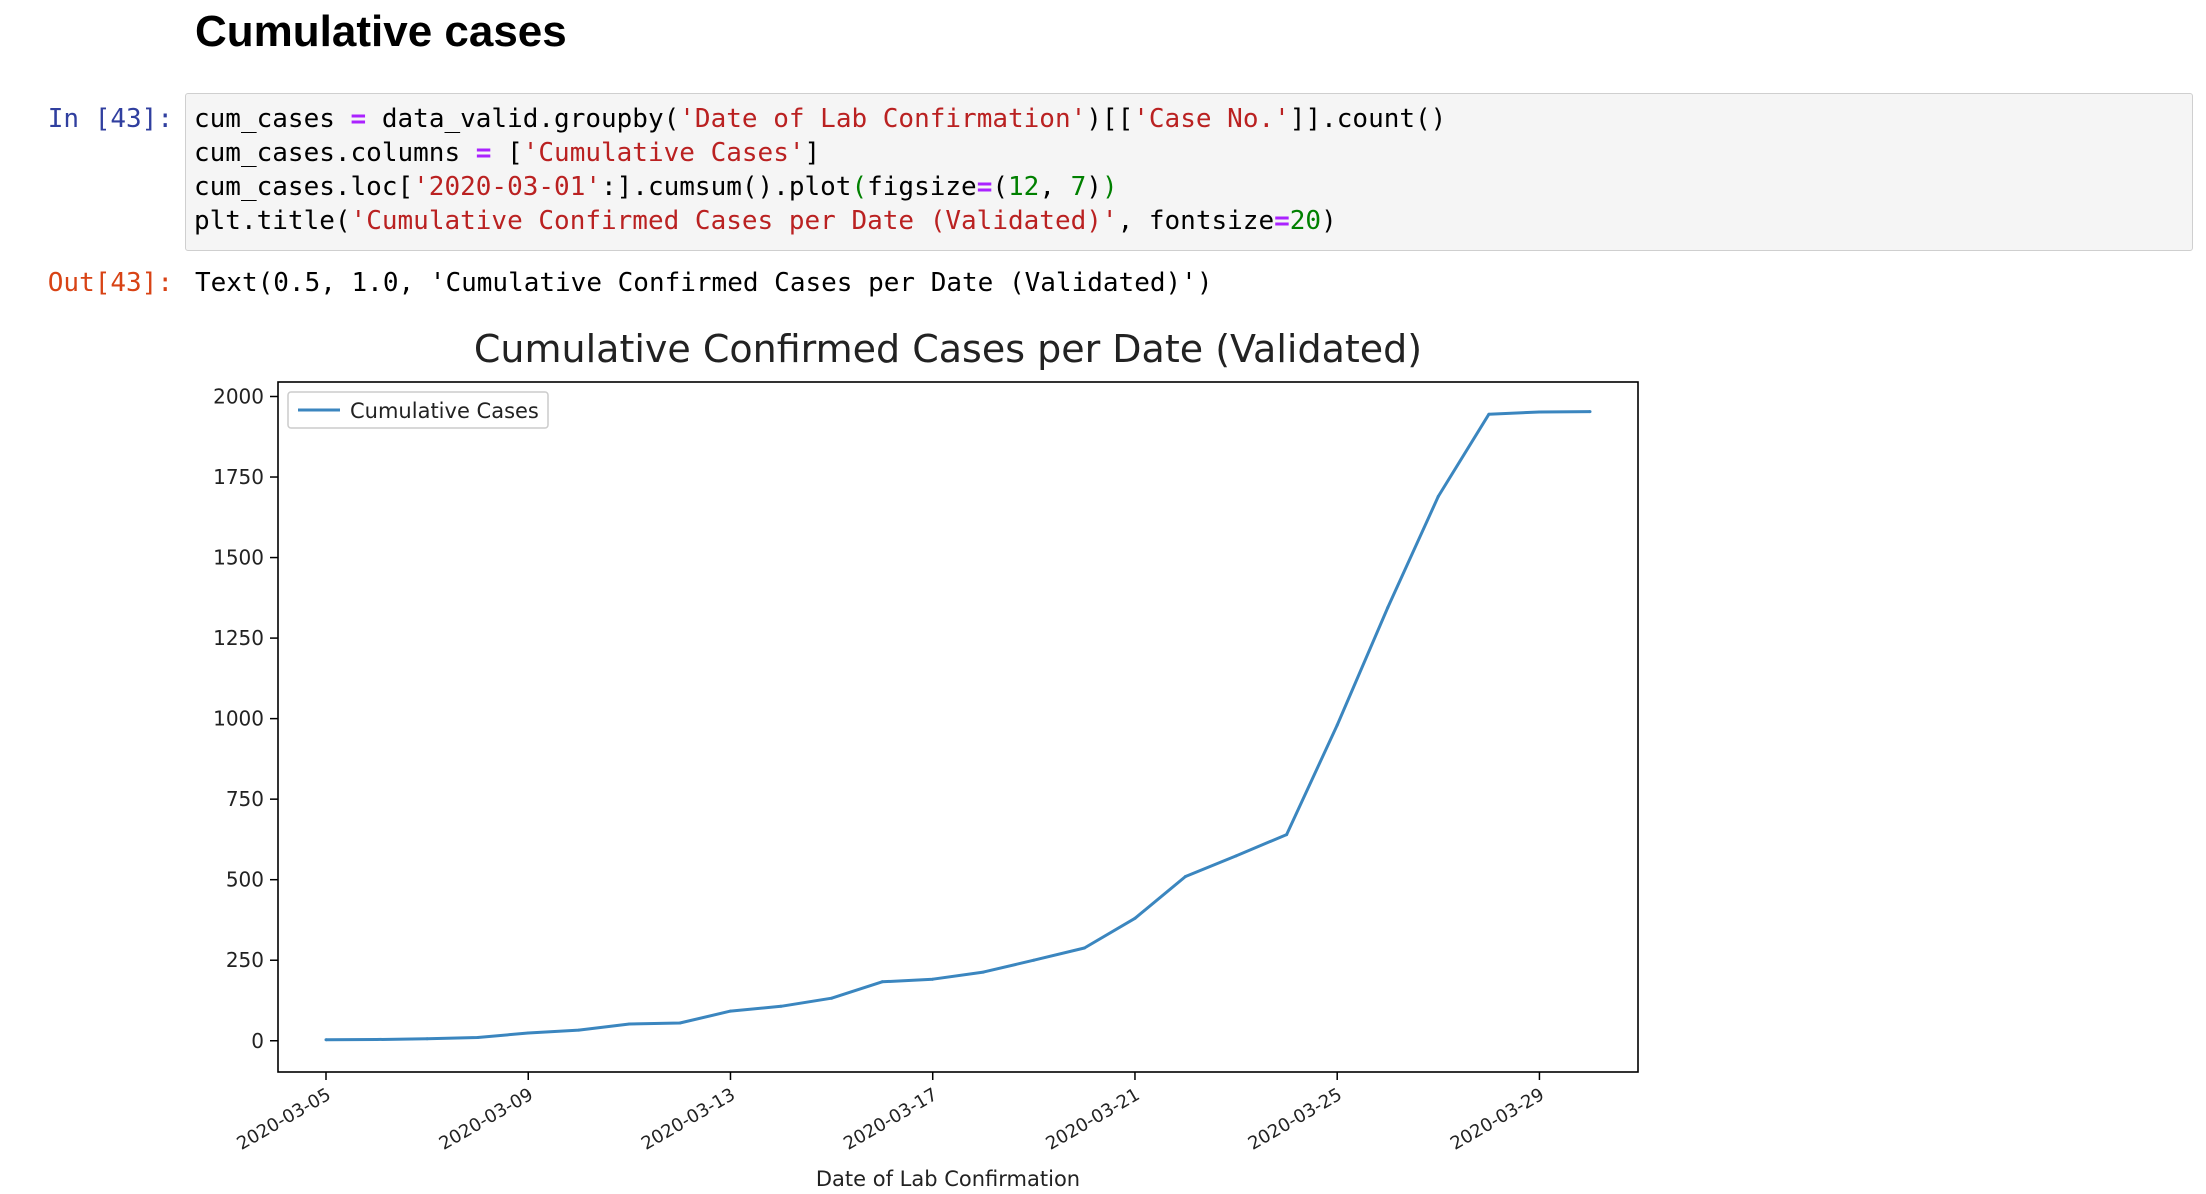 The image size is (2206, 1194). I want to click on code-token: 'Case No.', so click(1211, 119).